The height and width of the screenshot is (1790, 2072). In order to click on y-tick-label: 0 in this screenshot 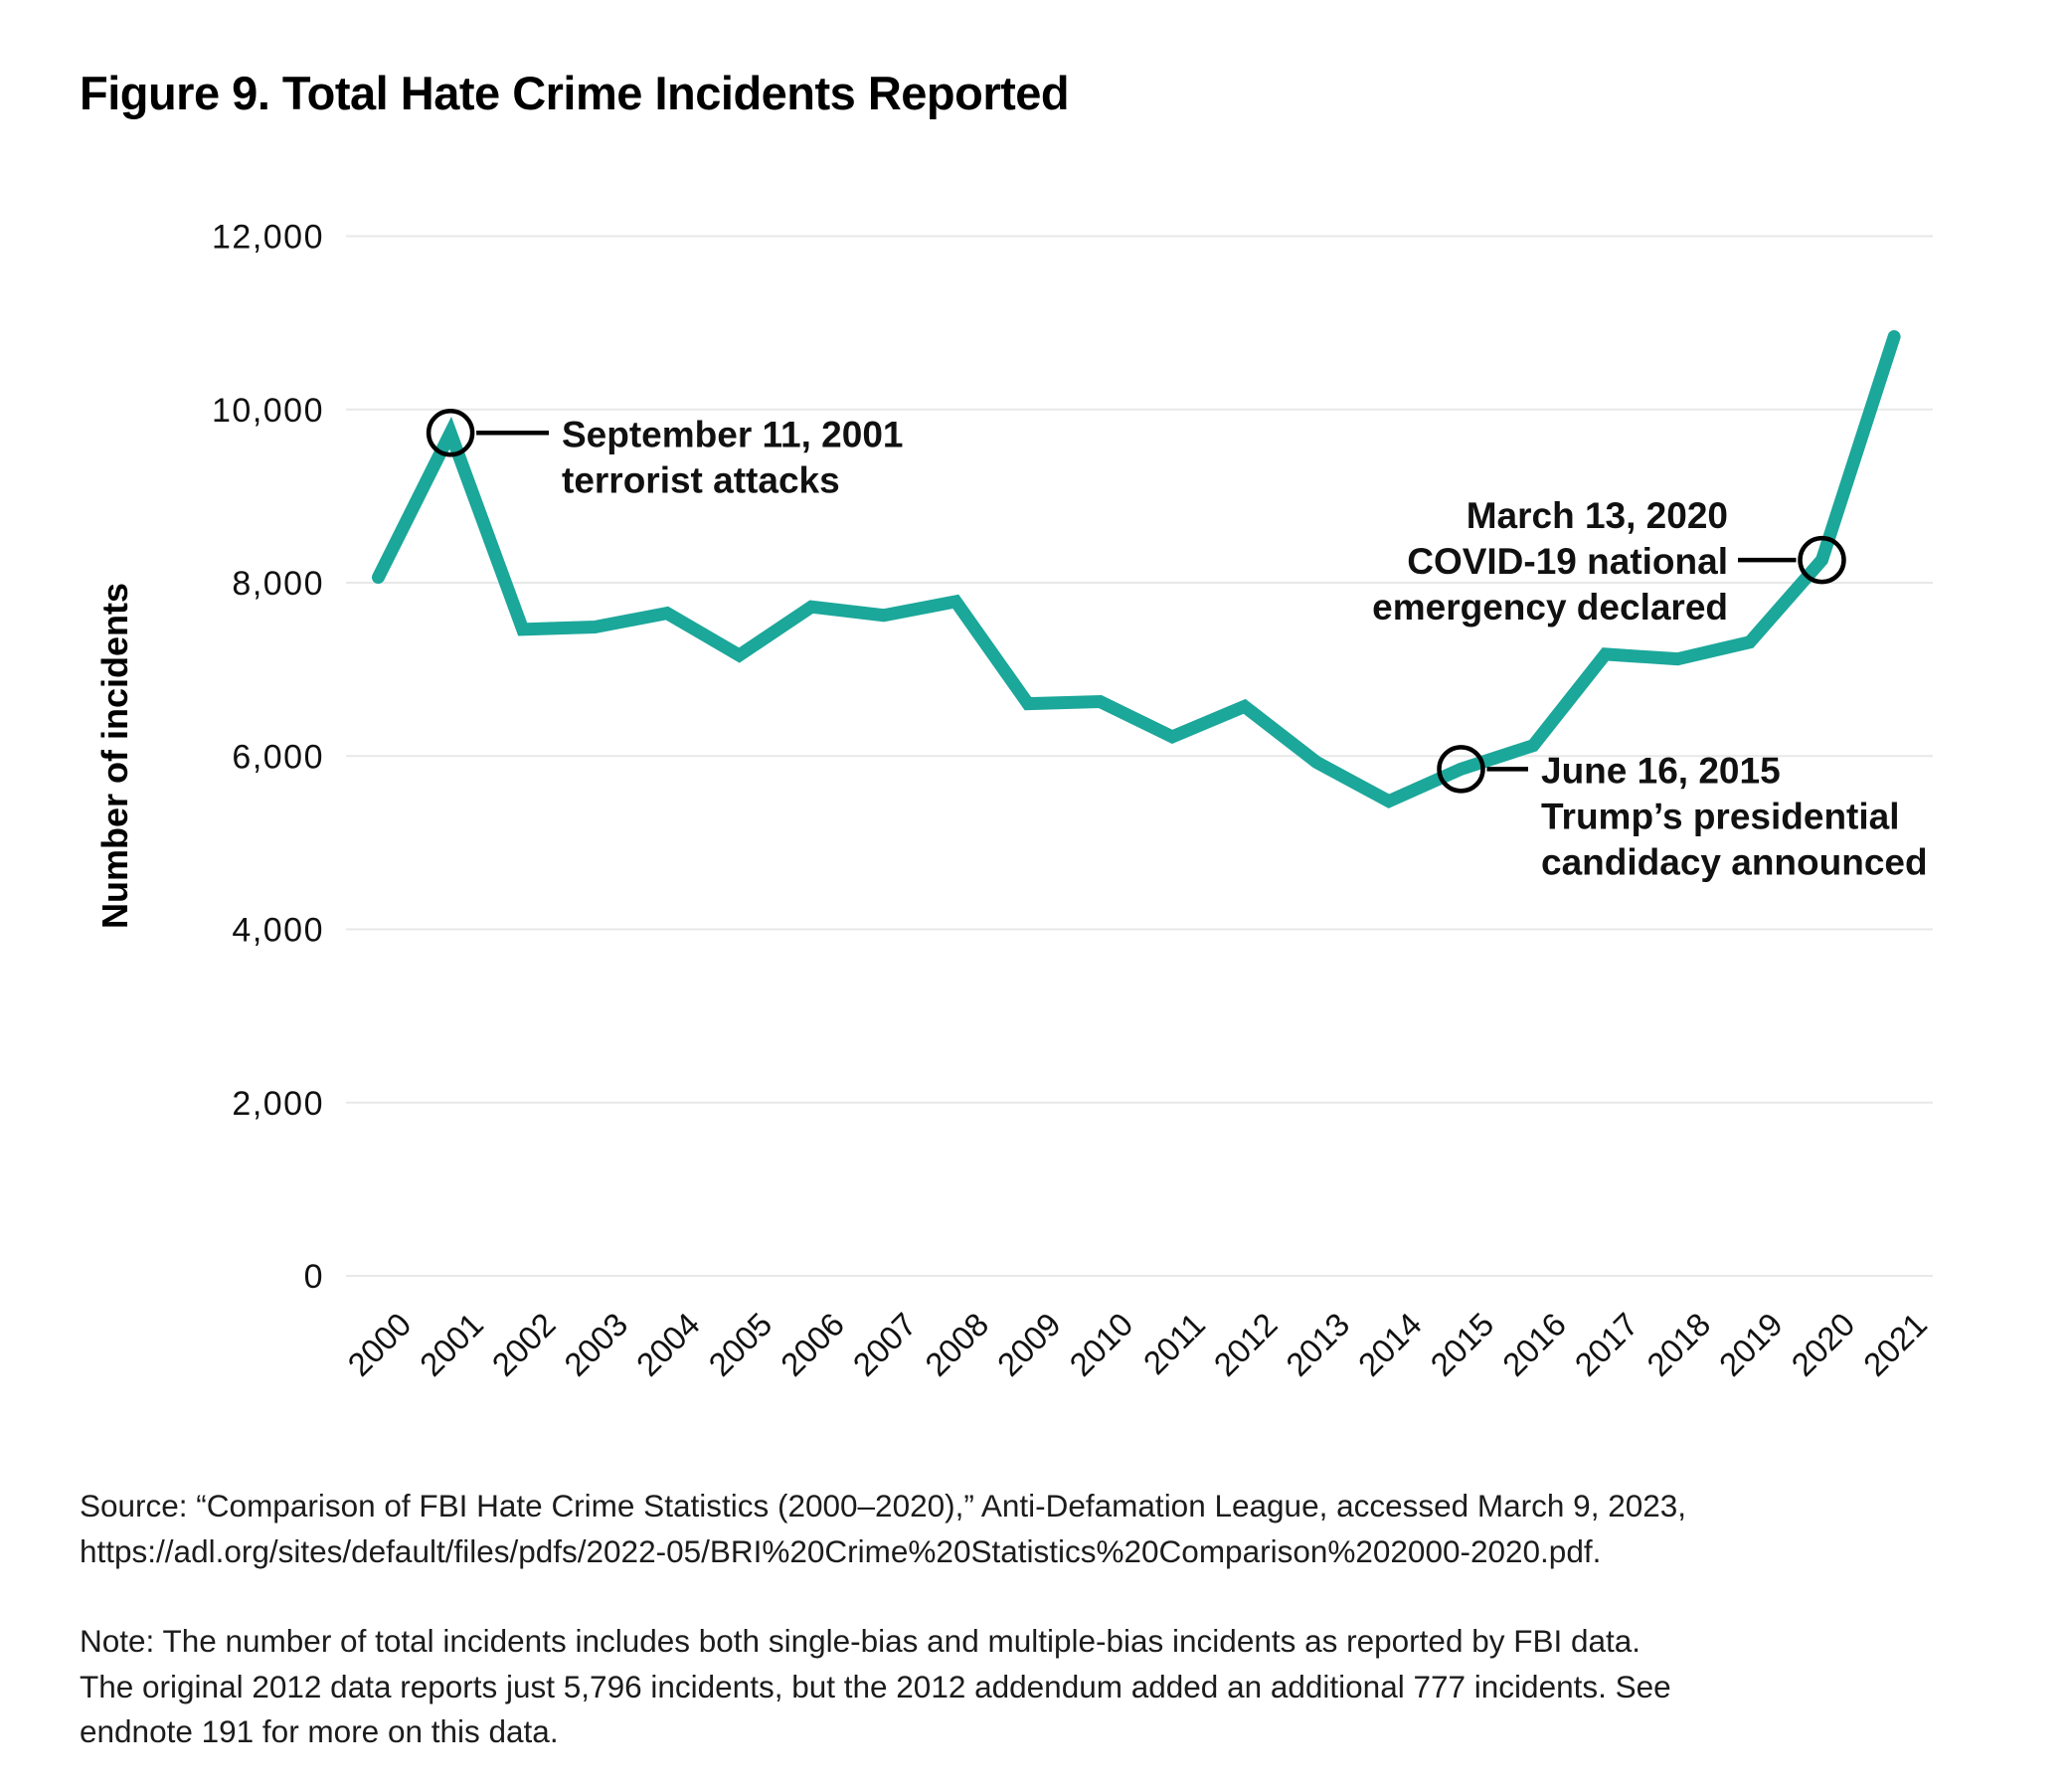, I will do `click(314, 1277)`.